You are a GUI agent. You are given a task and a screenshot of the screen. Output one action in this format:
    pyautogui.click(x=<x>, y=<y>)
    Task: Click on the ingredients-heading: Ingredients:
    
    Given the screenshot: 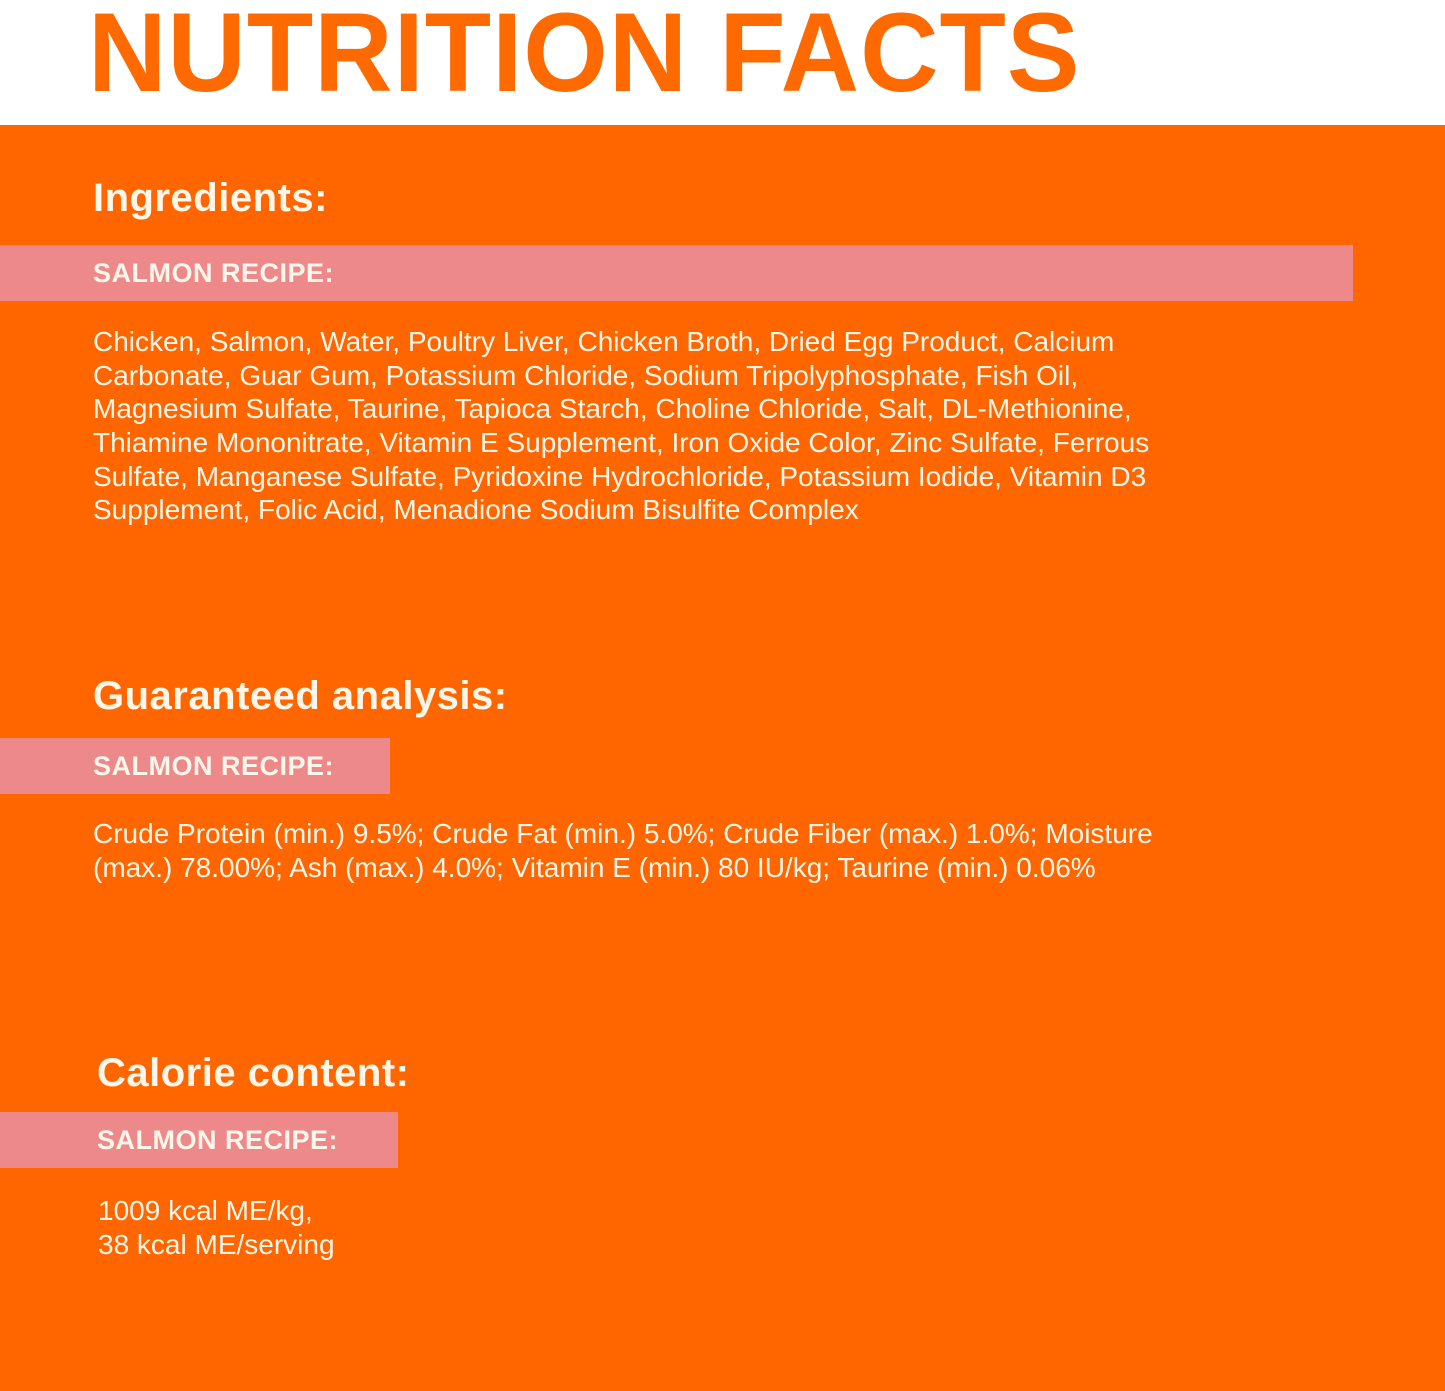 What is the action you would take?
    pyautogui.click(x=210, y=198)
    